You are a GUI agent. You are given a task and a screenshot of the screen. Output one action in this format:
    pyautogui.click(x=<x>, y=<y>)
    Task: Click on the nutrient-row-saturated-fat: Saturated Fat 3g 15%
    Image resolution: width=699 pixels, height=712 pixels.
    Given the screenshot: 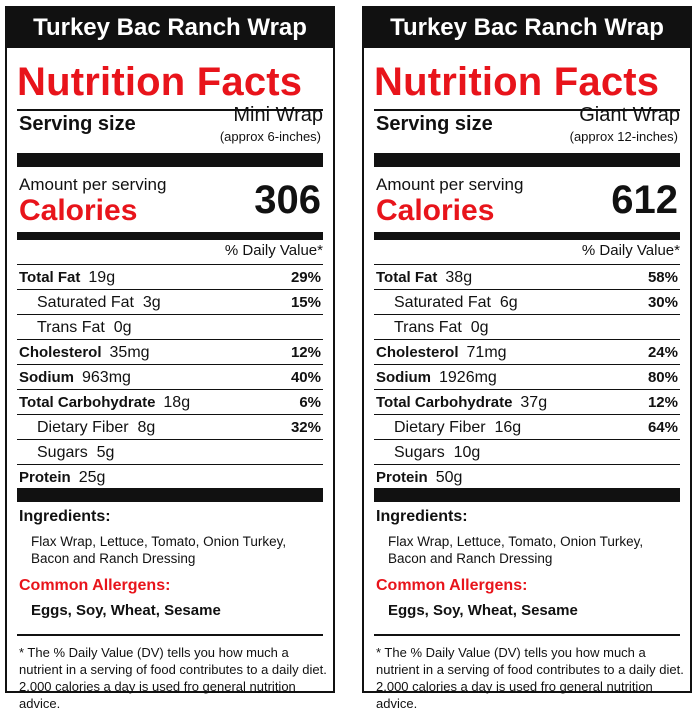 What is the action you would take?
    pyautogui.click(x=170, y=302)
    